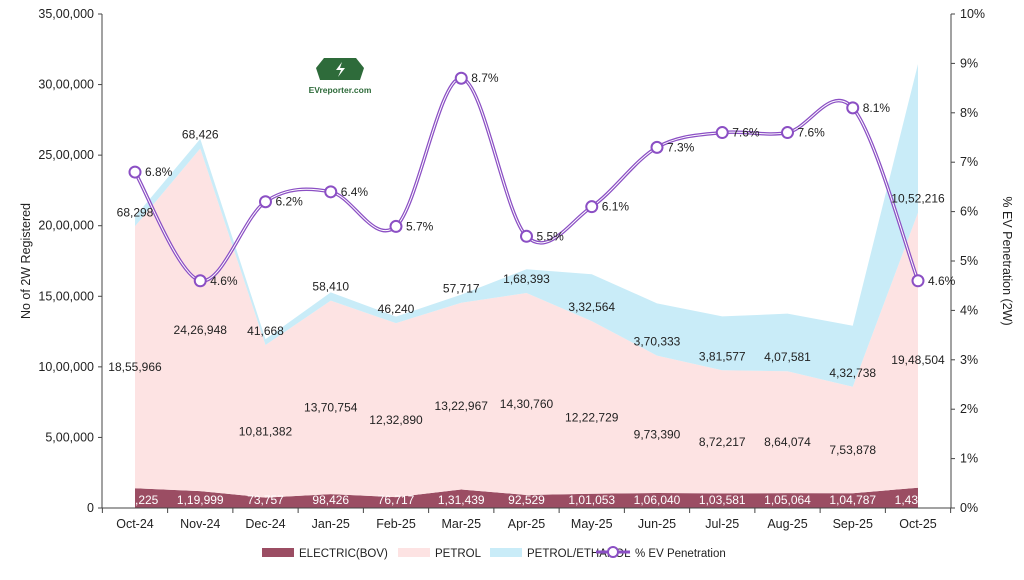 The height and width of the screenshot is (580, 1024). Describe the element at coordinates (66, 155) in the screenshot. I see `y-tick-label: 25,00,000` at that location.